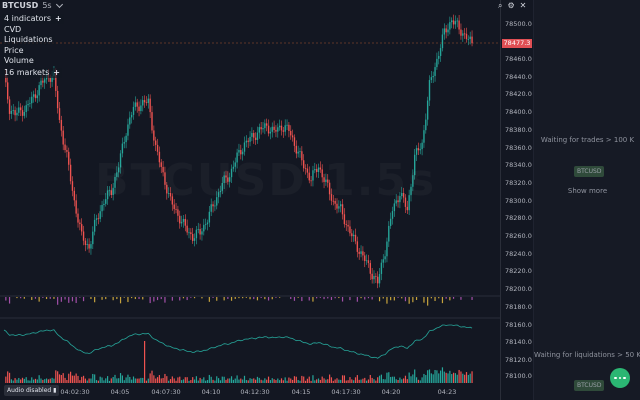 This screenshot has width=640, height=400. Describe the element at coordinates (20, 5) in the screenshot. I see `symbol-label: BTCUSD` at that location.